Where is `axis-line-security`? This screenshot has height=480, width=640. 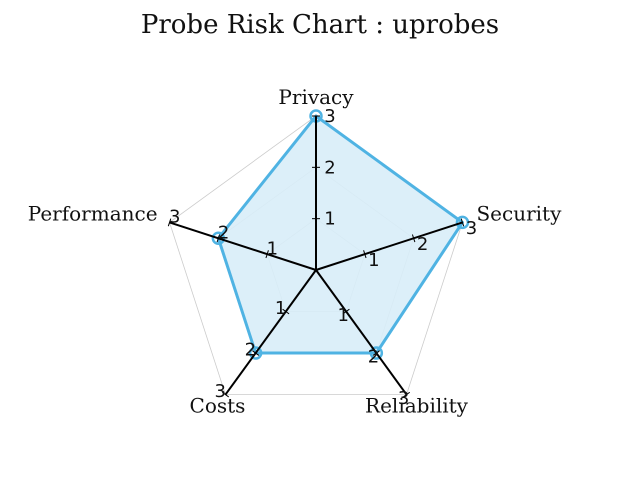
axis-line-security is located at coordinates (389, 246).